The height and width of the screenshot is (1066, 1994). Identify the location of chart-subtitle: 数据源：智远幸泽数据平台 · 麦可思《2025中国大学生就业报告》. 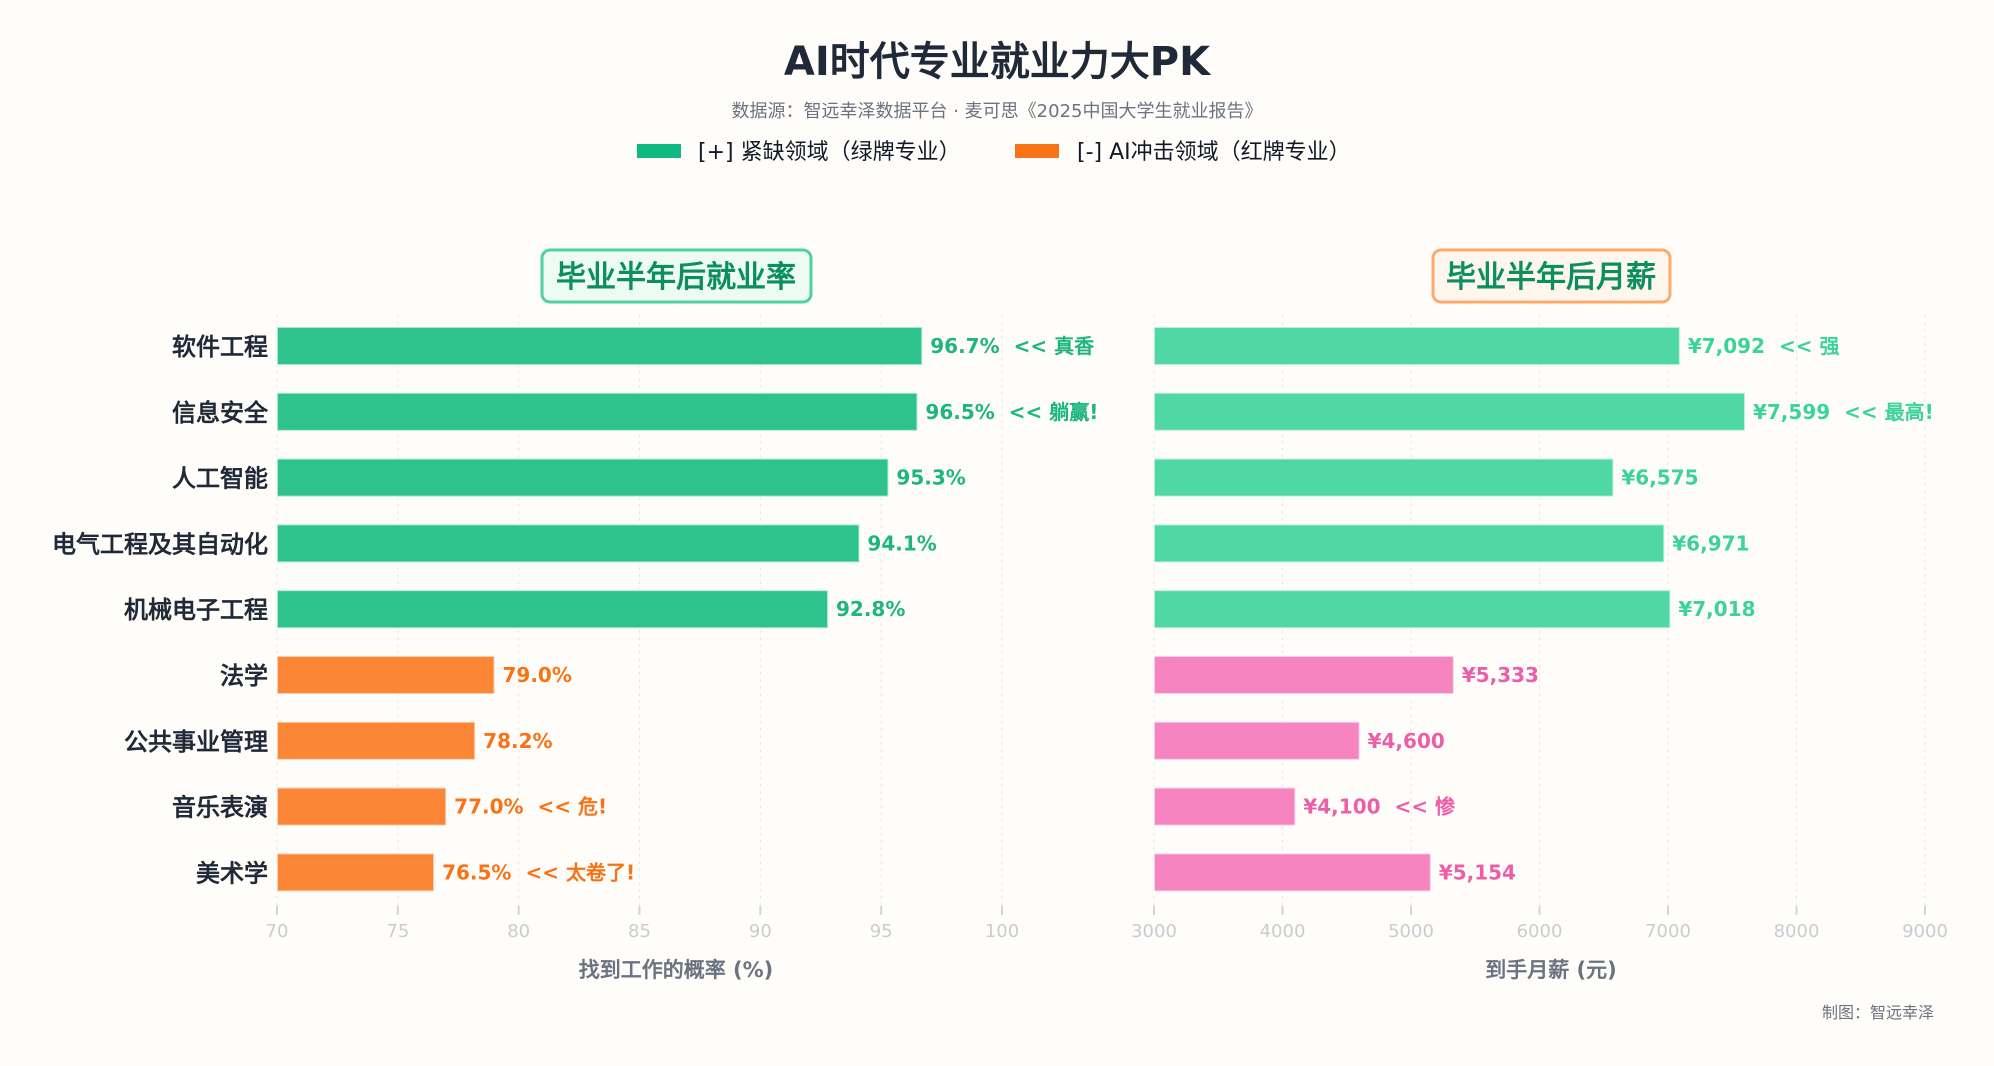
(997, 111).